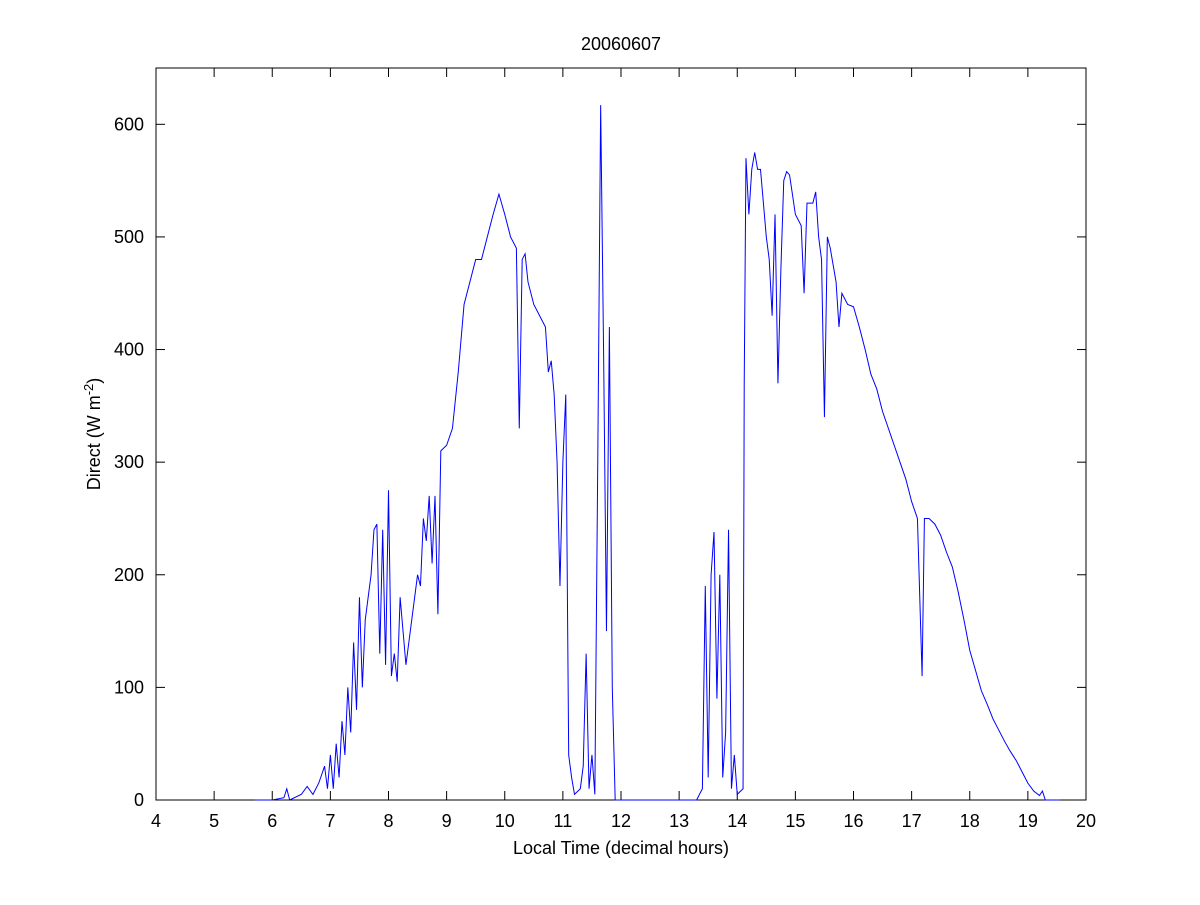 This screenshot has width=1200, height=905. Describe the element at coordinates (129, 350) in the screenshot. I see `y-tick-label: 400` at that location.